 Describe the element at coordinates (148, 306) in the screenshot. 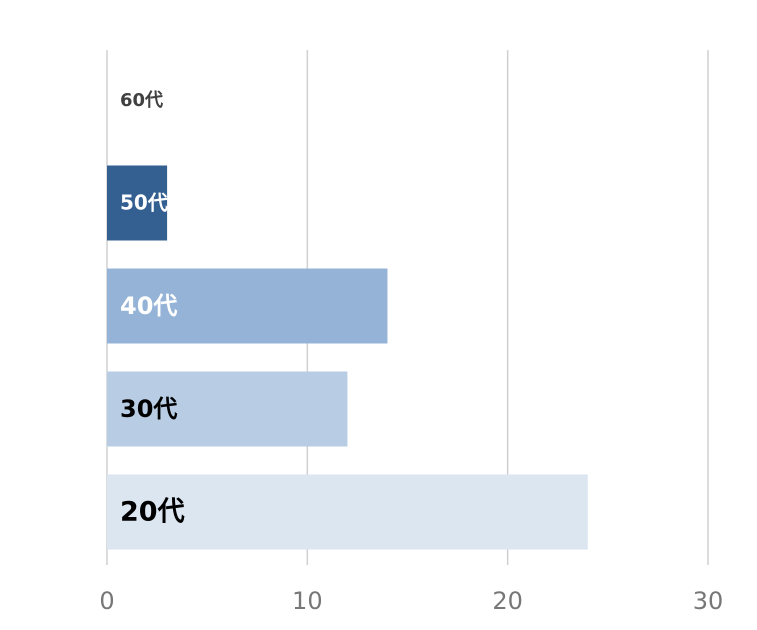

I see `bar-label: 40代` at that location.